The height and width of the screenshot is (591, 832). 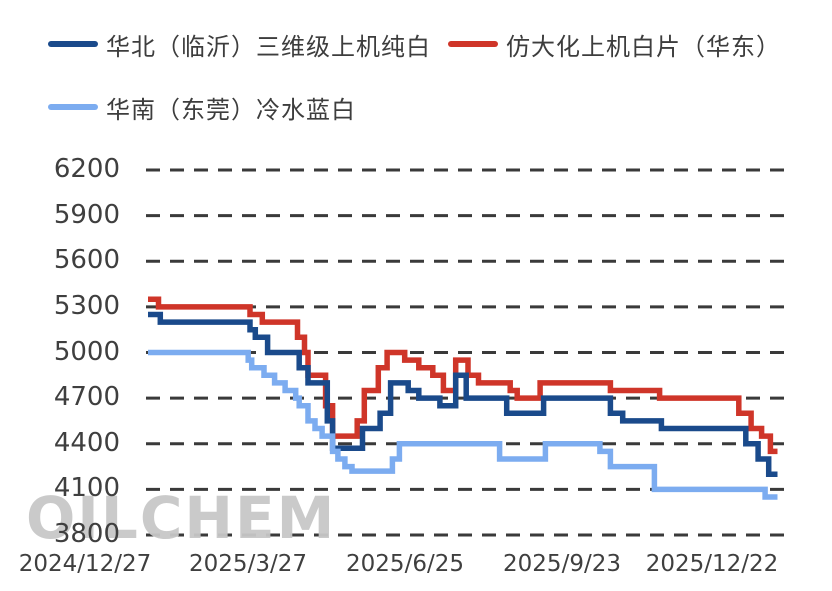 I want to click on y-tick-label: 5300, so click(x=86, y=305).